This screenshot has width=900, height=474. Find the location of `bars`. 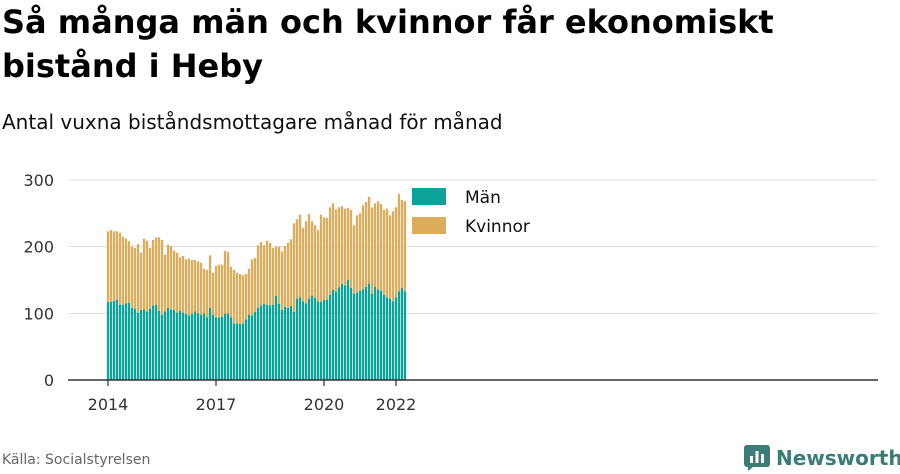

bars is located at coordinates (256, 287).